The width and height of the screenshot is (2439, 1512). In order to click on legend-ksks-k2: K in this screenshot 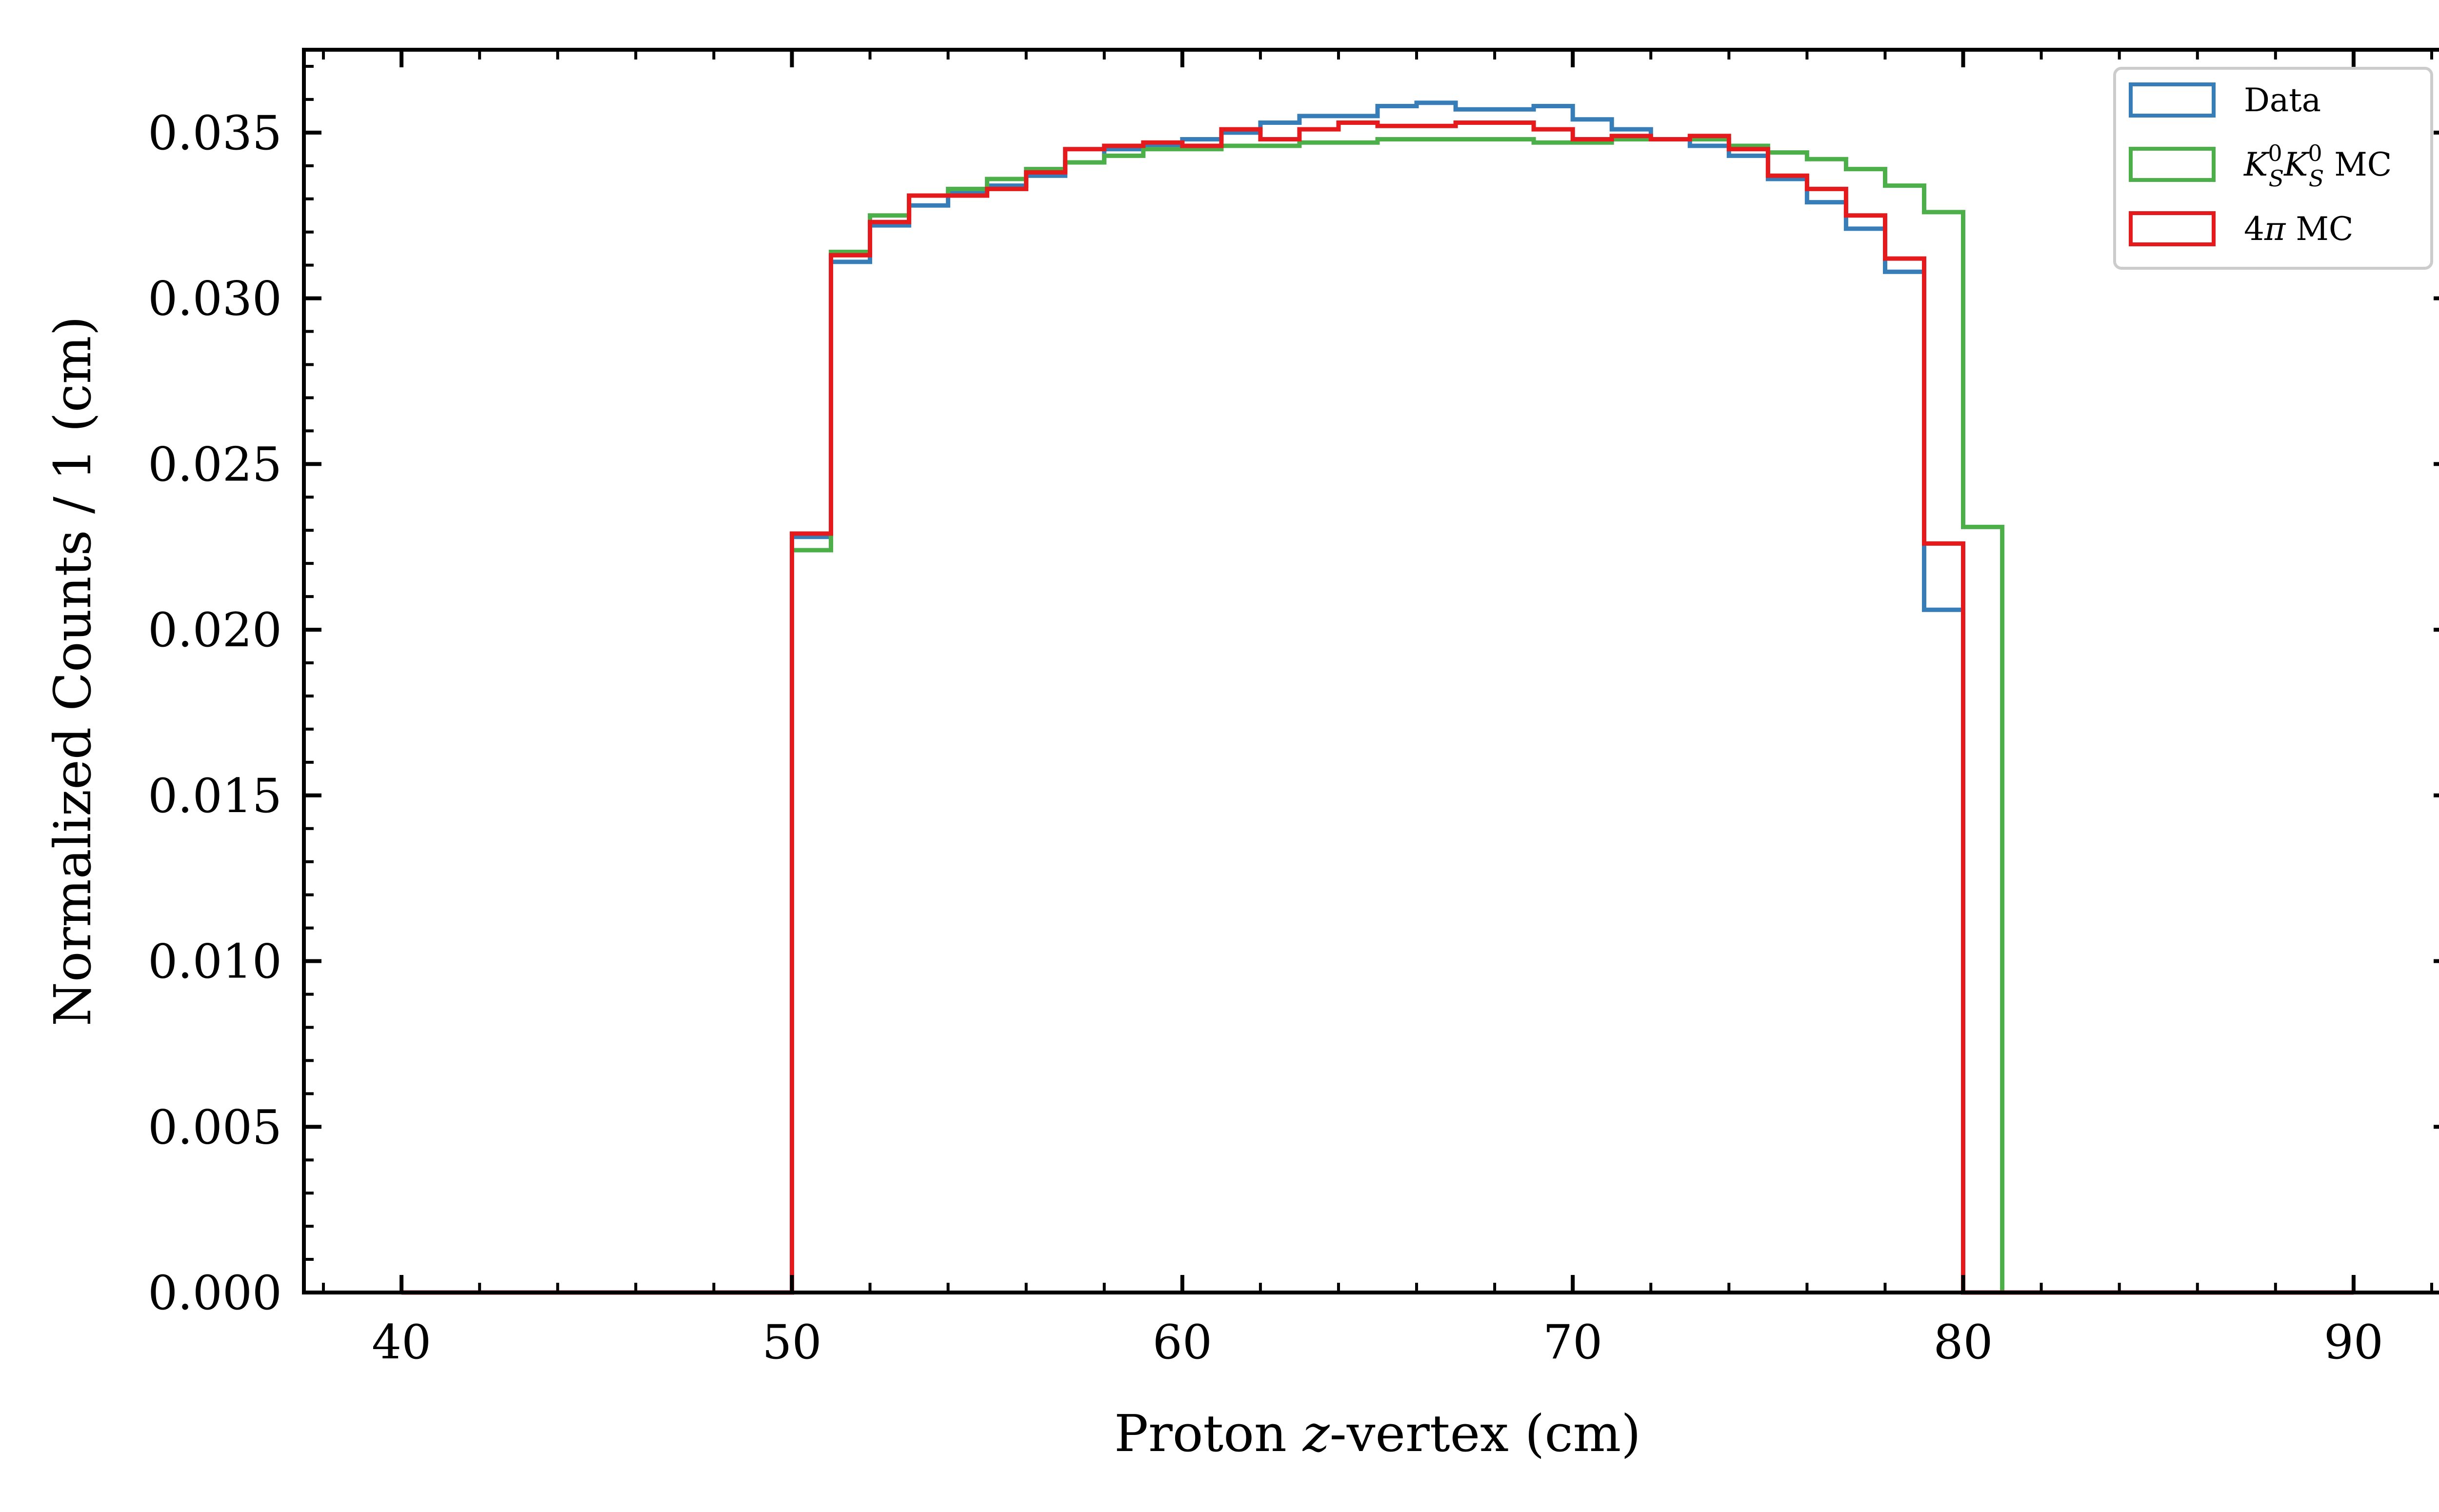, I will do `click(2297, 164)`.